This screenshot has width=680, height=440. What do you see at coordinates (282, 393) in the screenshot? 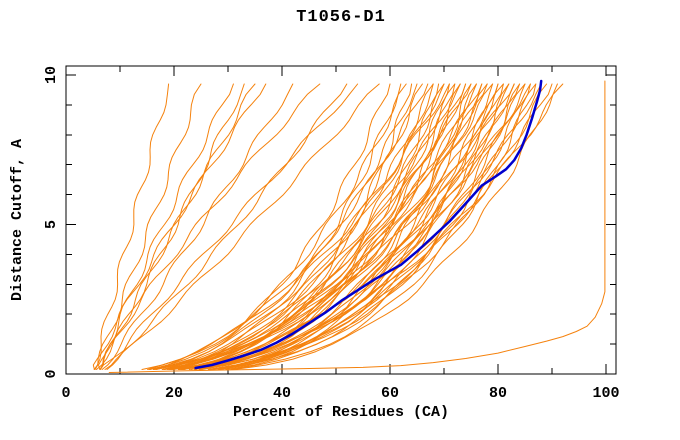
I see `x-tick-label: 40` at bounding box center [282, 393].